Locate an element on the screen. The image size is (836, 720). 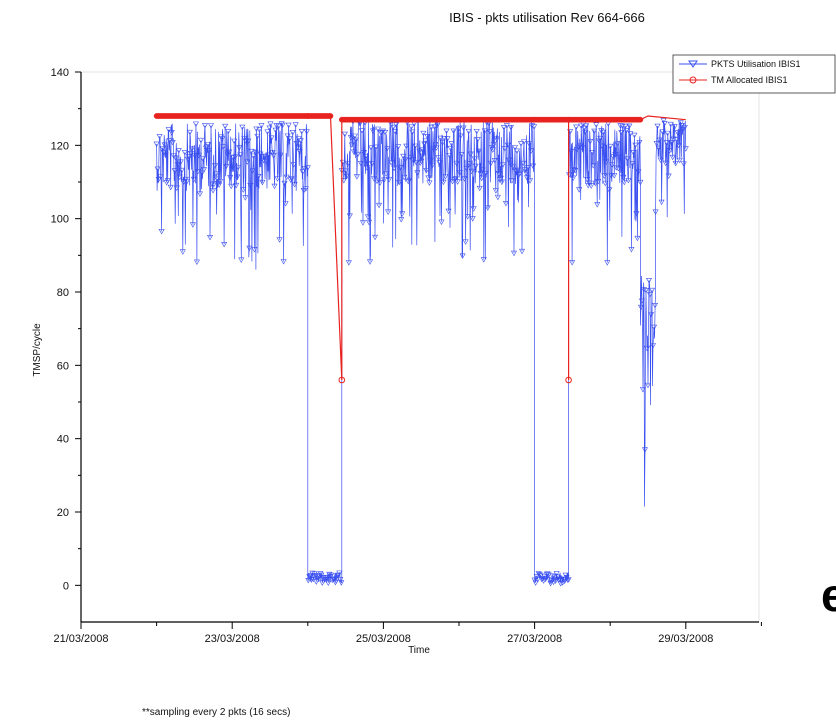
y-tick-label: 20 is located at coordinates (63, 513).